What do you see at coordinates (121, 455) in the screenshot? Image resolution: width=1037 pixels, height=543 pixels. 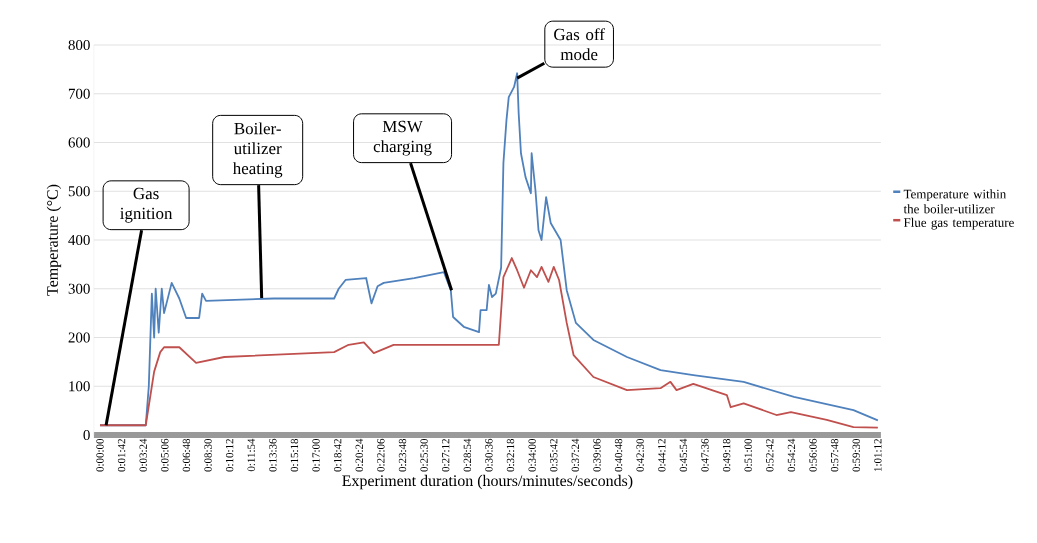 I see `x-tick-label: 0:01:42` at bounding box center [121, 455].